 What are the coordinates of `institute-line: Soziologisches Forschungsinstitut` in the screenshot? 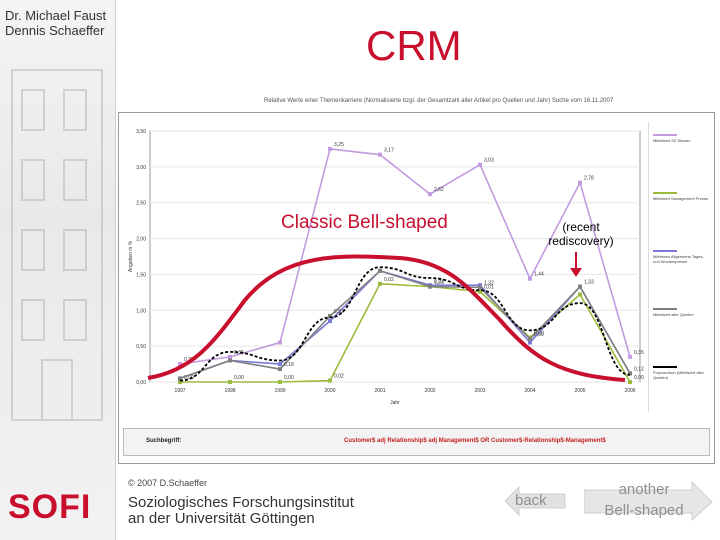 It's located at (241, 502).